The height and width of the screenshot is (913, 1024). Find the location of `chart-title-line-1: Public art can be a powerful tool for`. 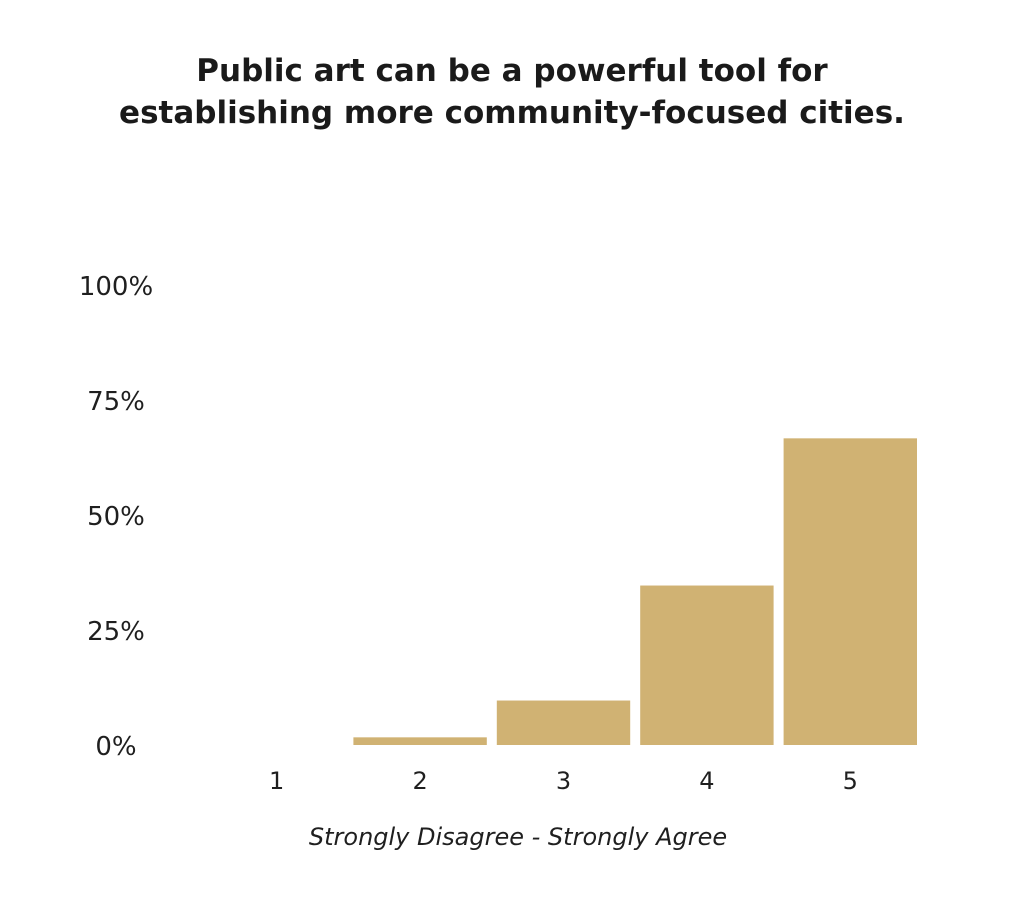

chart-title-line-1: Public art can be a powerful tool for is located at coordinates (512, 71).